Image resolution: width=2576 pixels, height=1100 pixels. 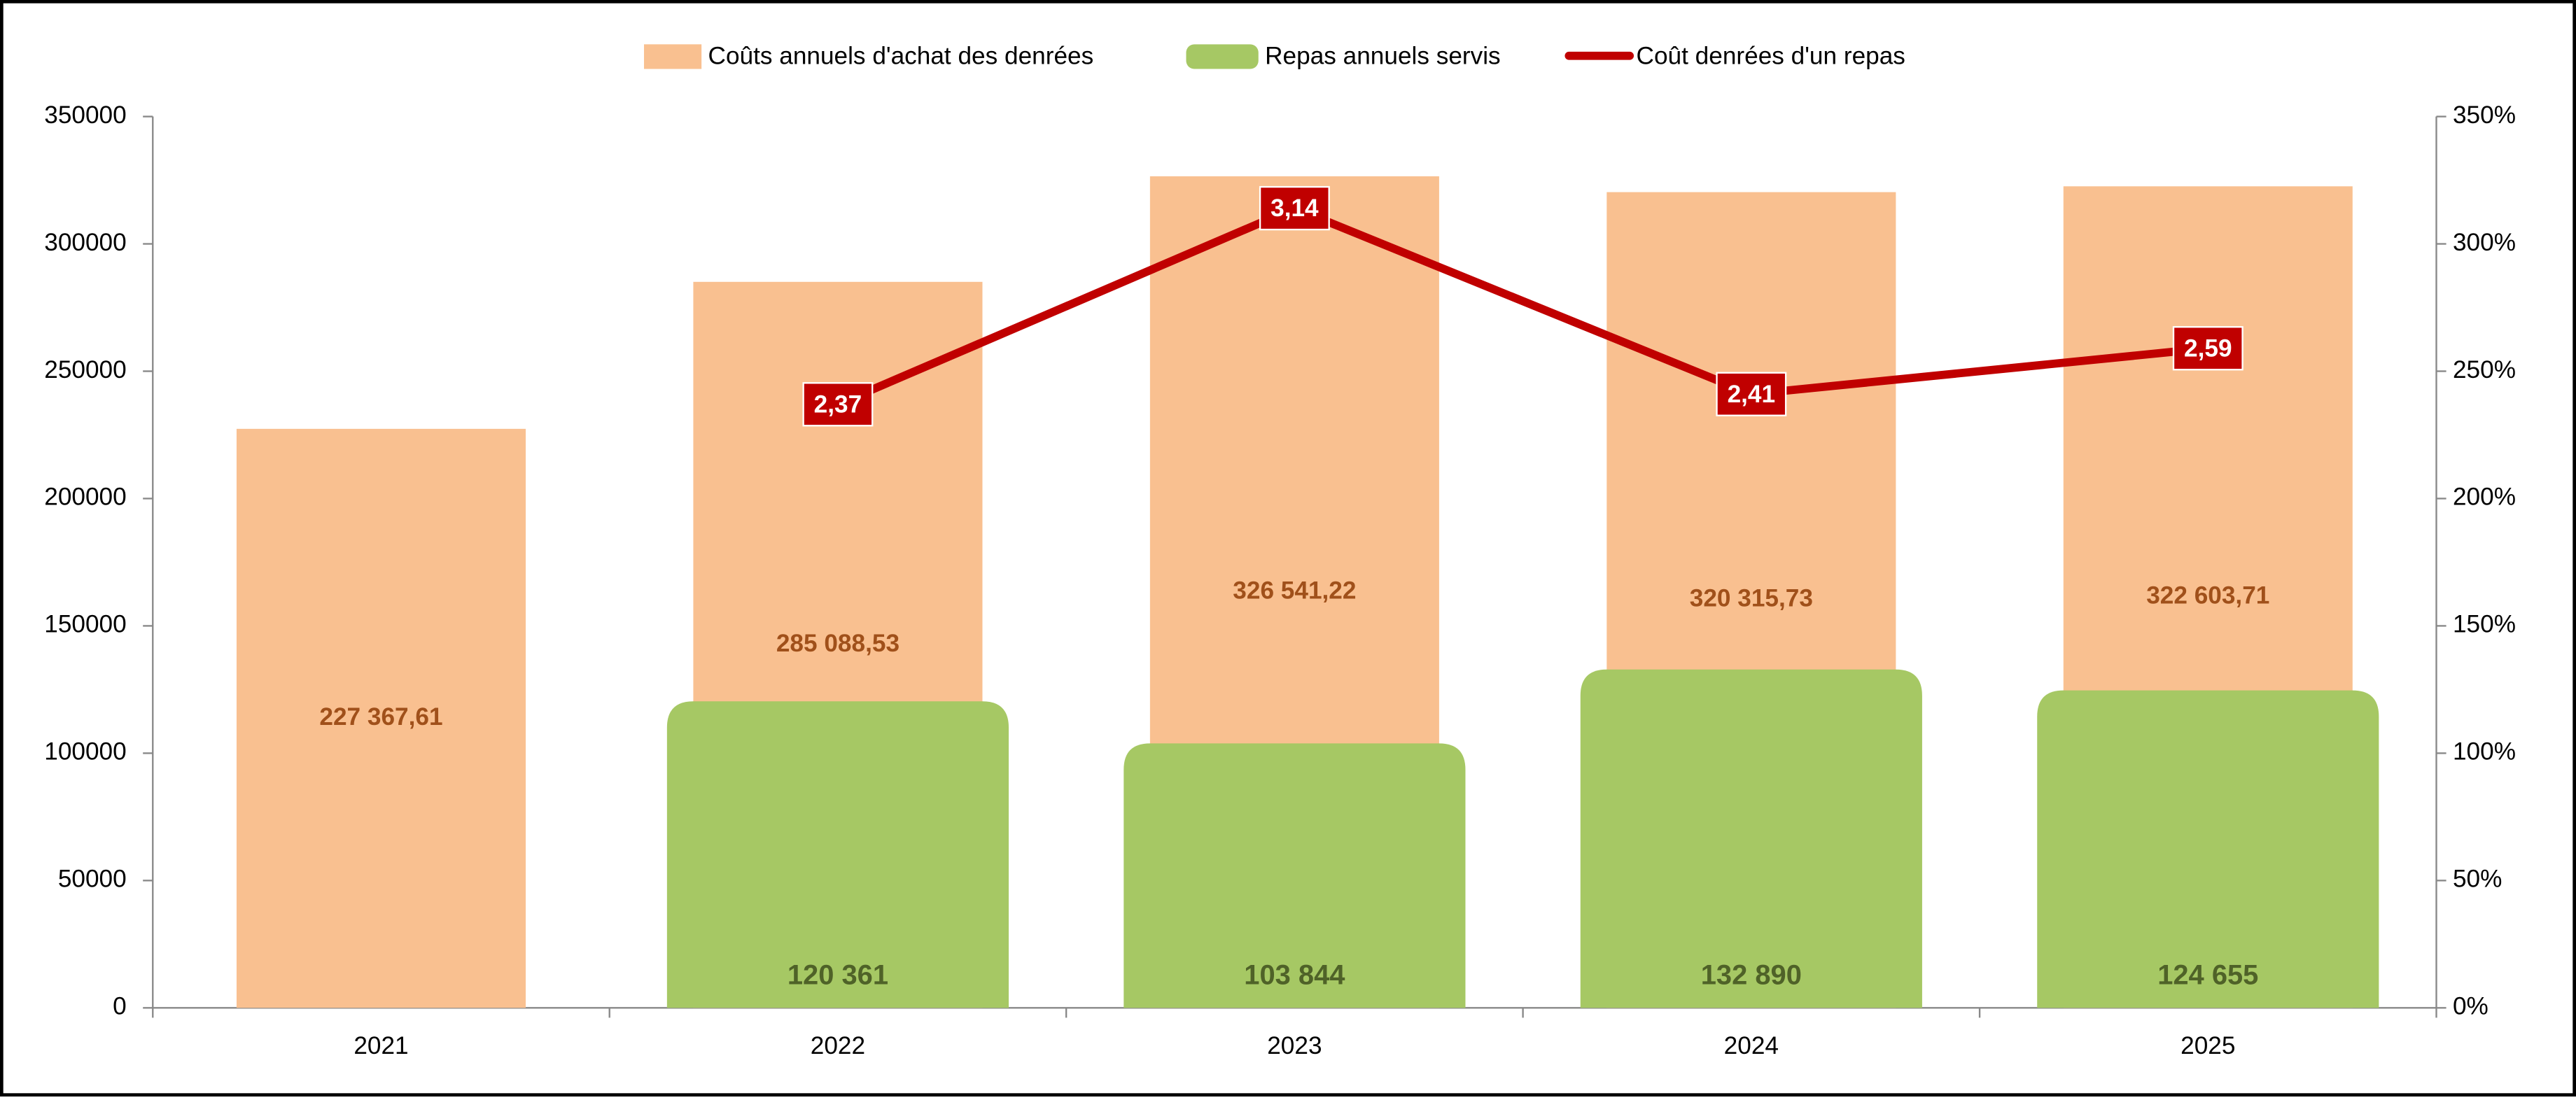 I want to click on data-label: 285 088,53, so click(x=837, y=644).